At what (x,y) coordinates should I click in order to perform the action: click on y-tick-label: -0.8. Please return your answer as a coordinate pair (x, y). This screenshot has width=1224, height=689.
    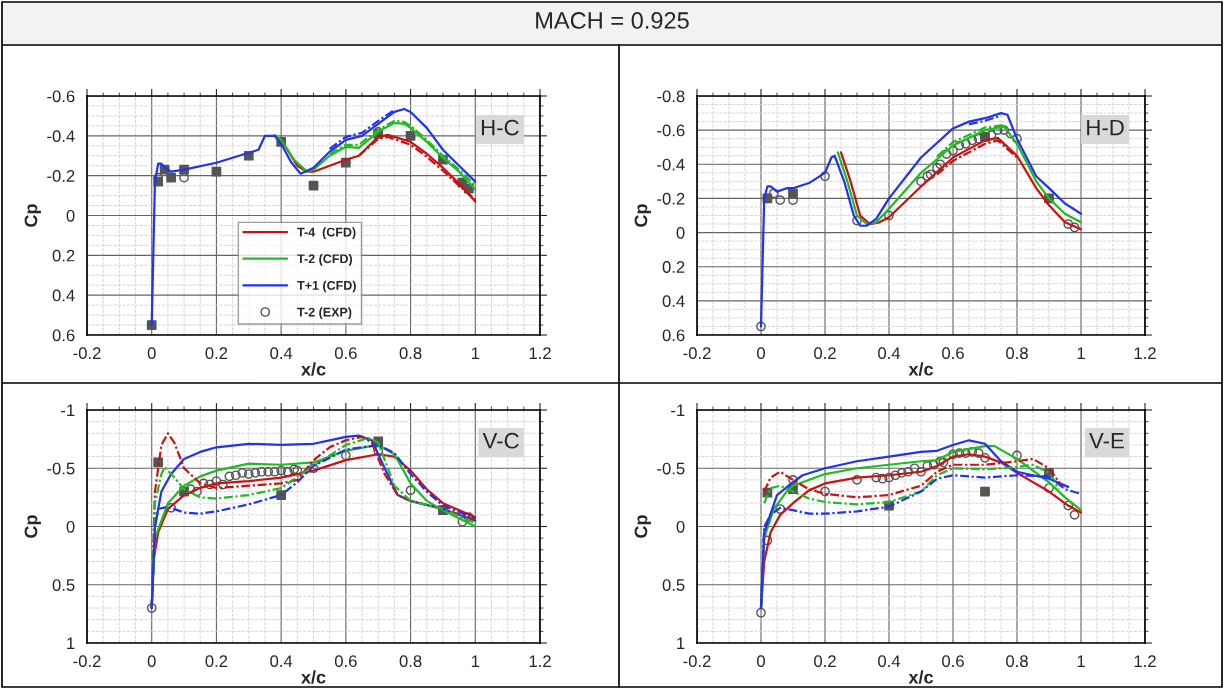
    Looking at the image, I should click on (671, 96).